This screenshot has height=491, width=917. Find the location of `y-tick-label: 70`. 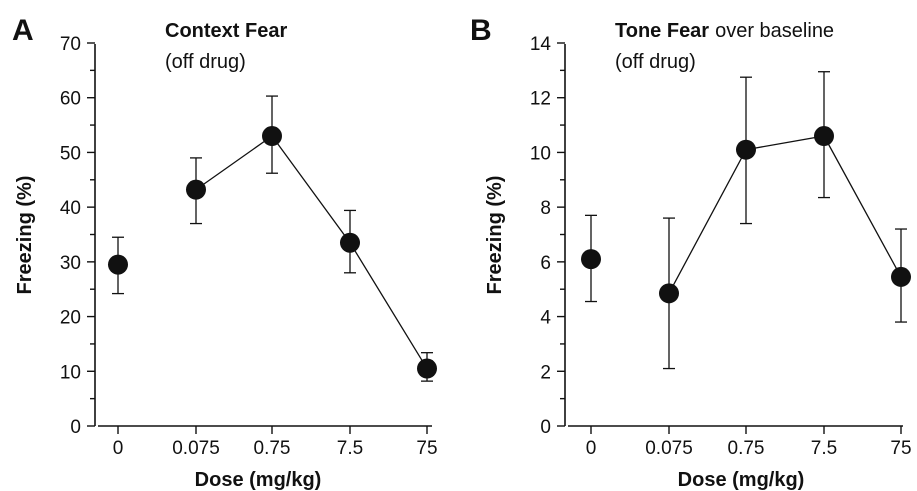

y-tick-label: 70 is located at coordinates (70, 44).